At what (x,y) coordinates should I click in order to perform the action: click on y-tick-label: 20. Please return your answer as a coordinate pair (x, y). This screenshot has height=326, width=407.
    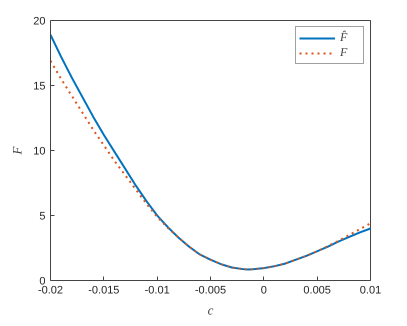
    Looking at the image, I should click on (39, 22).